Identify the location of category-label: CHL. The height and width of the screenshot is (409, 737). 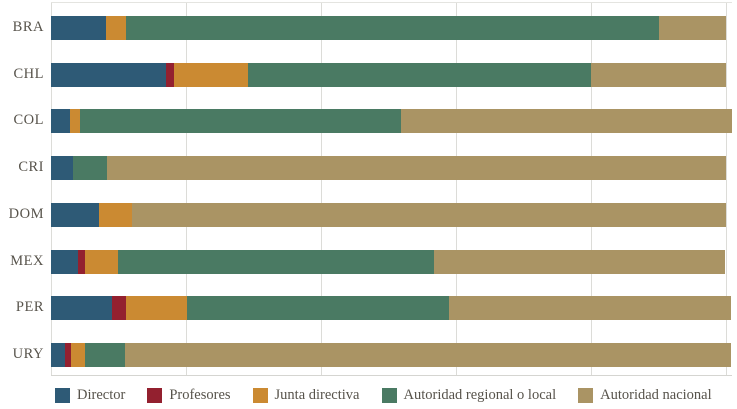
(28, 73).